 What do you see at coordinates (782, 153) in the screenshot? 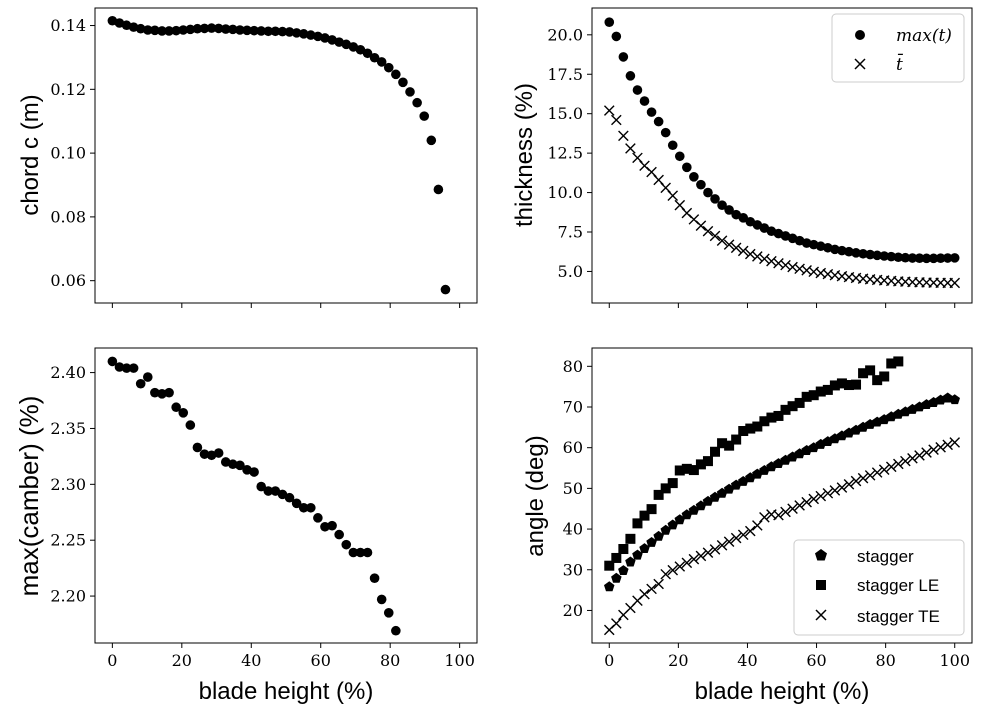
I see `thickness-points` at bounding box center [782, 153].